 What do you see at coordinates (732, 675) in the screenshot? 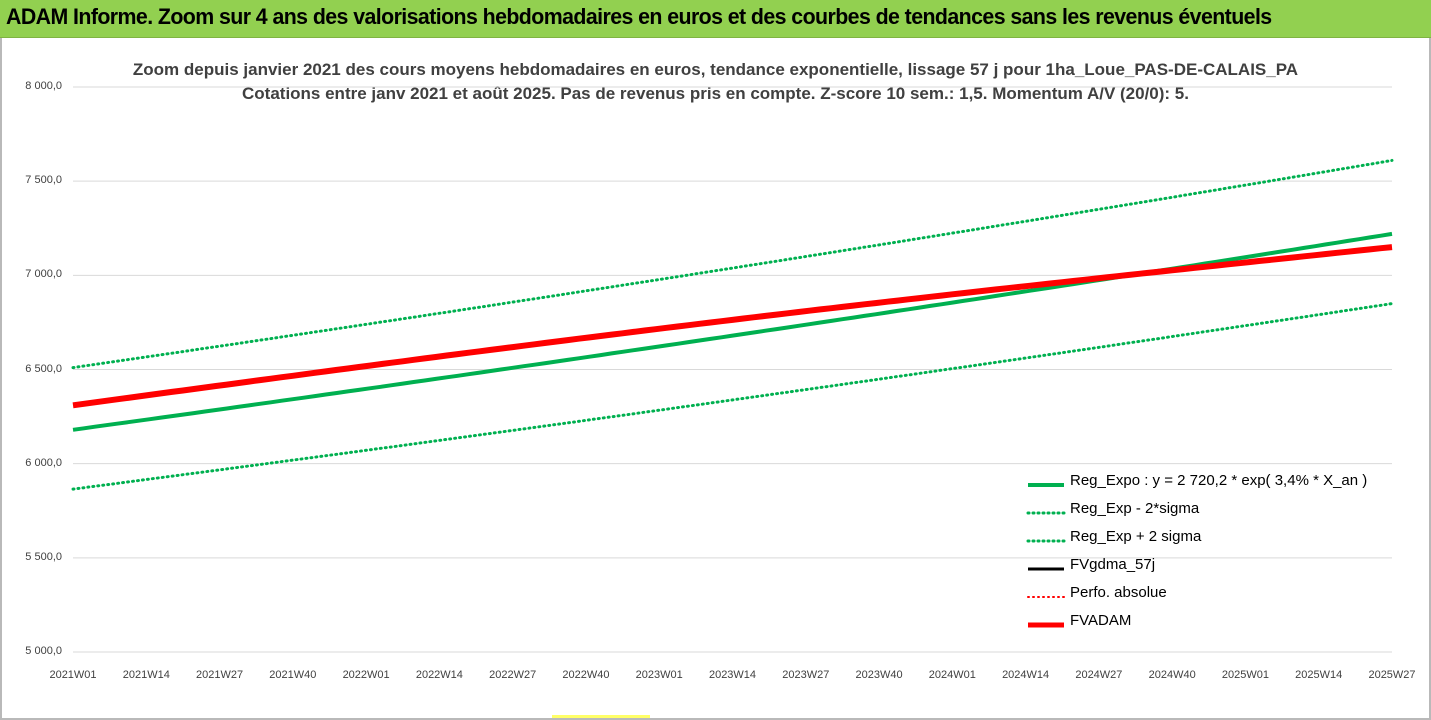
I see `x-tick-label: 2023W14` at bounding box center [732, 675].